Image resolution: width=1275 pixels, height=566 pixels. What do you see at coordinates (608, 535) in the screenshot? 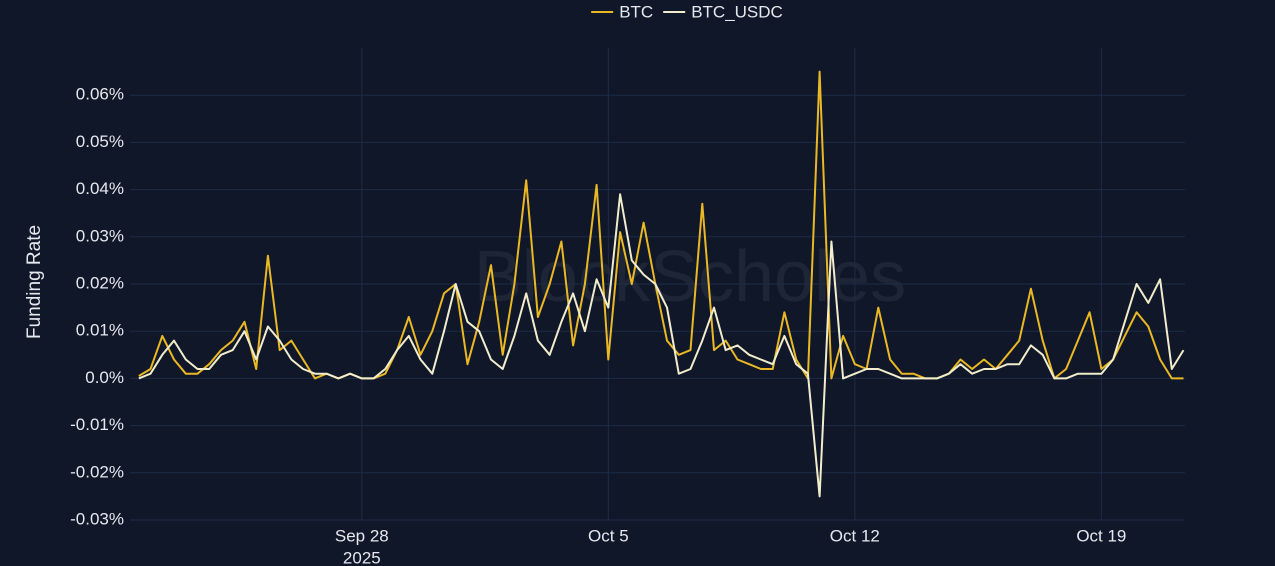
I see `x-tick-label: Oct 5` at bounding box center [608, 535].